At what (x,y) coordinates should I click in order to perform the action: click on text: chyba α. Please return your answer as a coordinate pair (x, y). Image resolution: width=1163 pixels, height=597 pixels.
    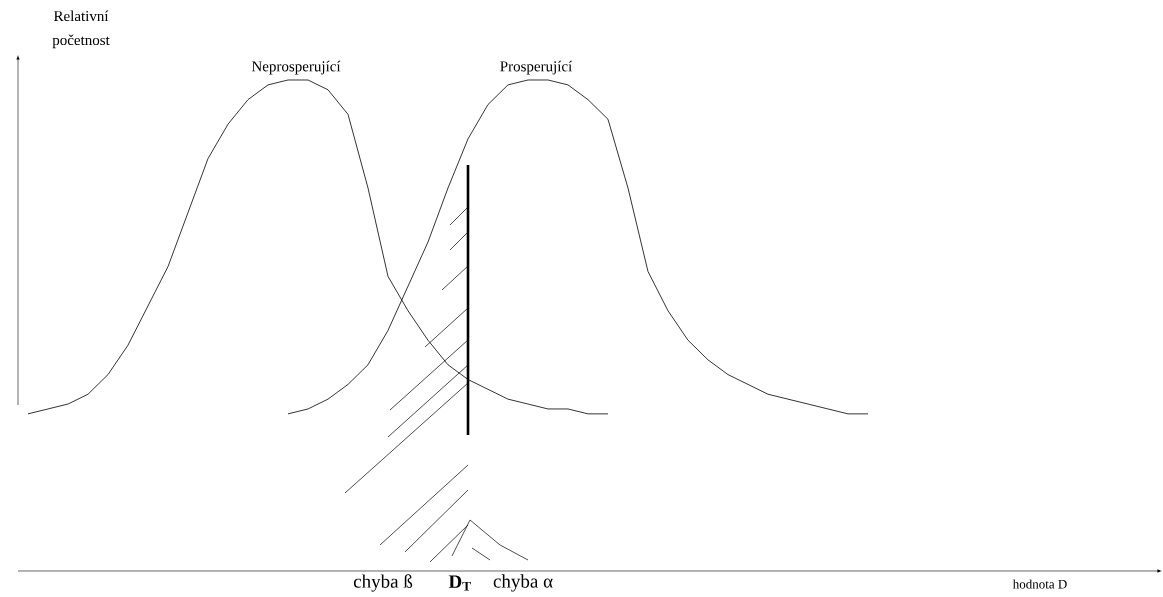
    Looking at the image, I should click on (523, 583).